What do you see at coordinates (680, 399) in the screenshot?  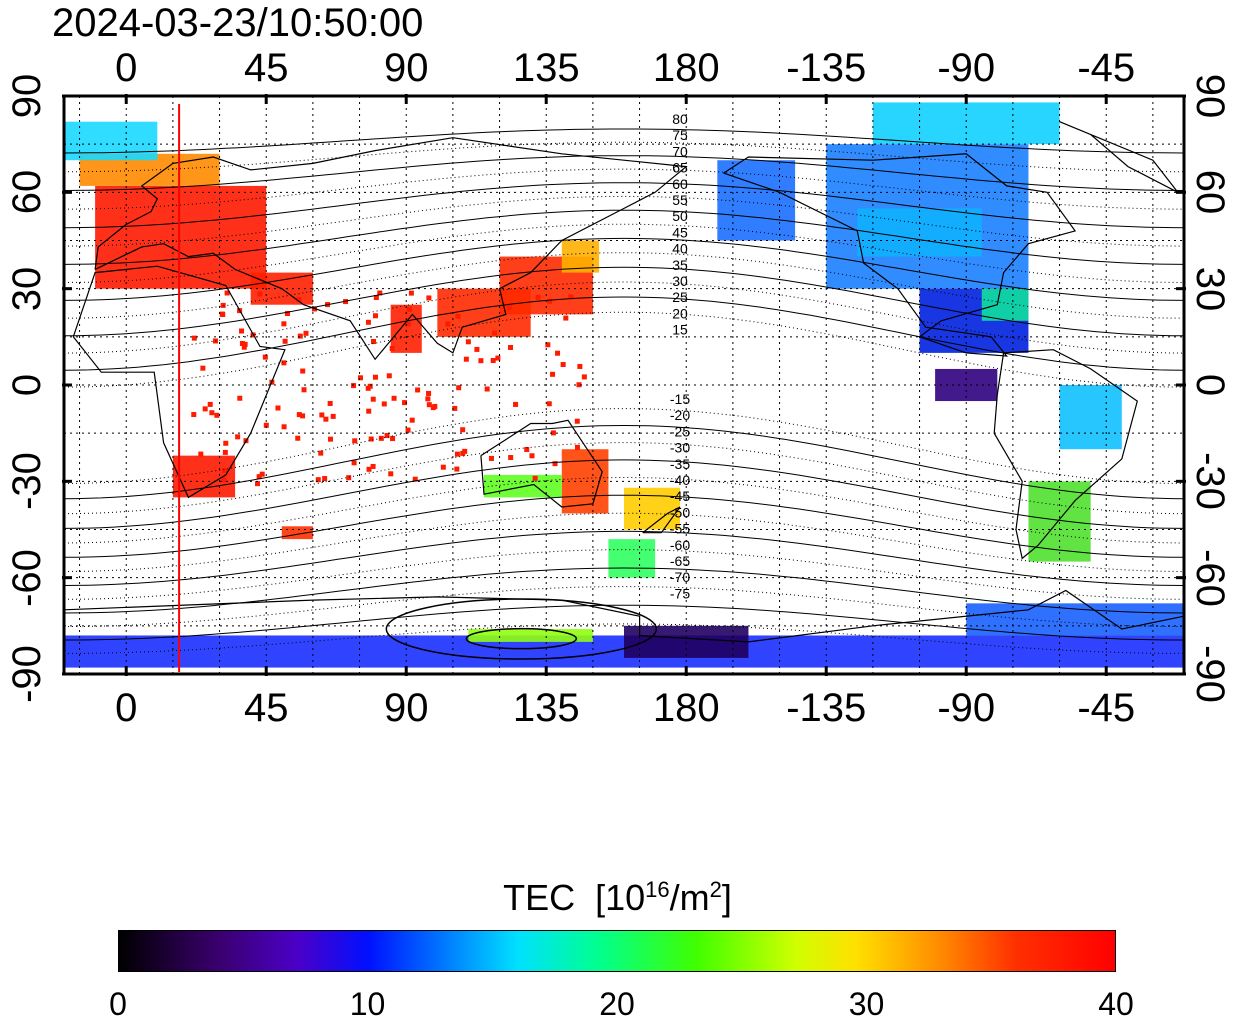 I see `contour-label-south: -15` at bounding box center [680, 399].